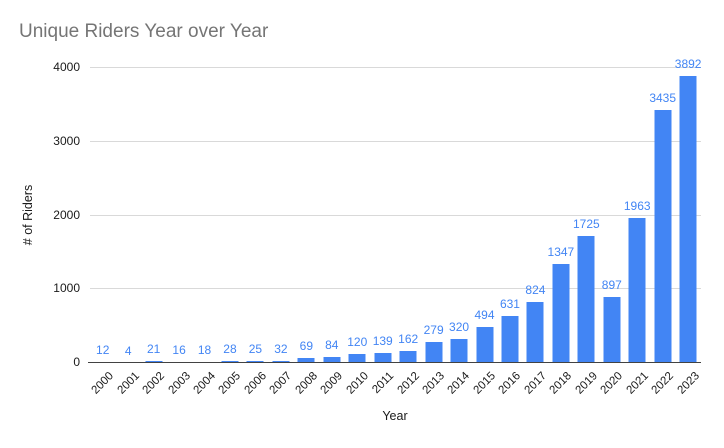 The image size is (724, 448). What do you see at coordinates (332, 383) in the screenshot?
I see `x-tick-label: 2009` at bounding box center [332, 383].